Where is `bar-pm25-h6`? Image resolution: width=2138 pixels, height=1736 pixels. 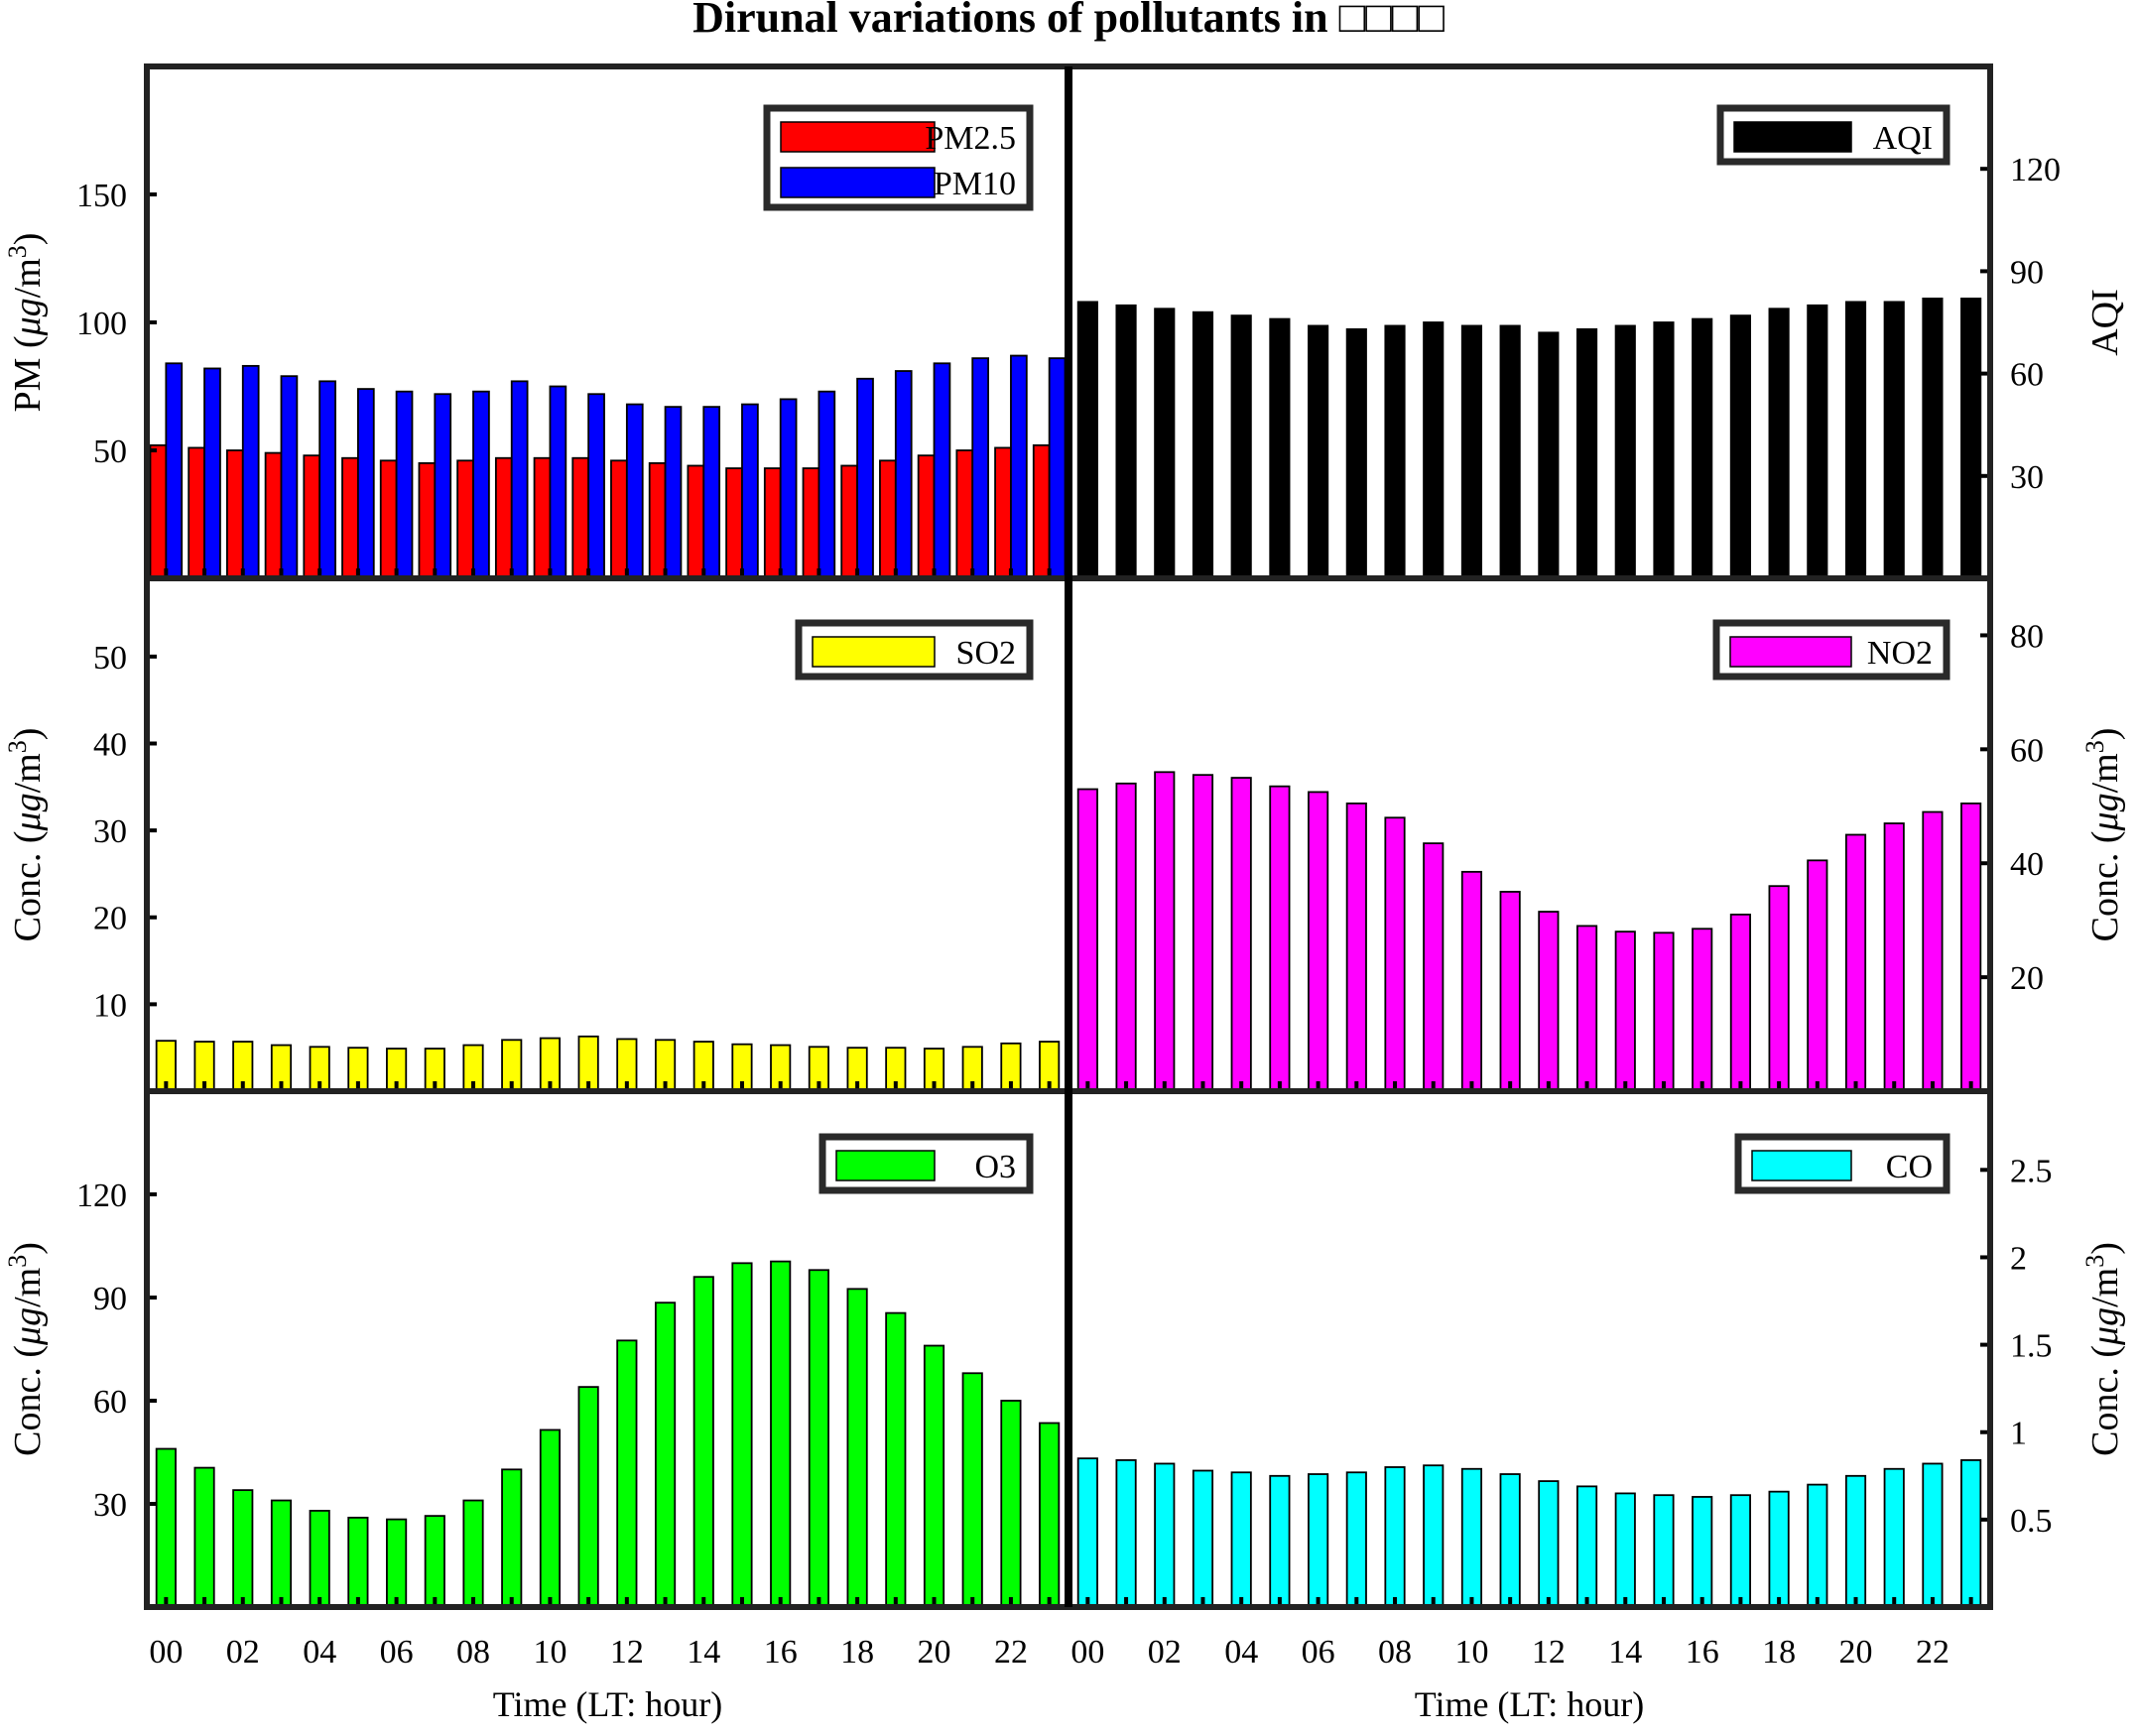
bar-pm25-h6 is located at coordinates (388, 519).